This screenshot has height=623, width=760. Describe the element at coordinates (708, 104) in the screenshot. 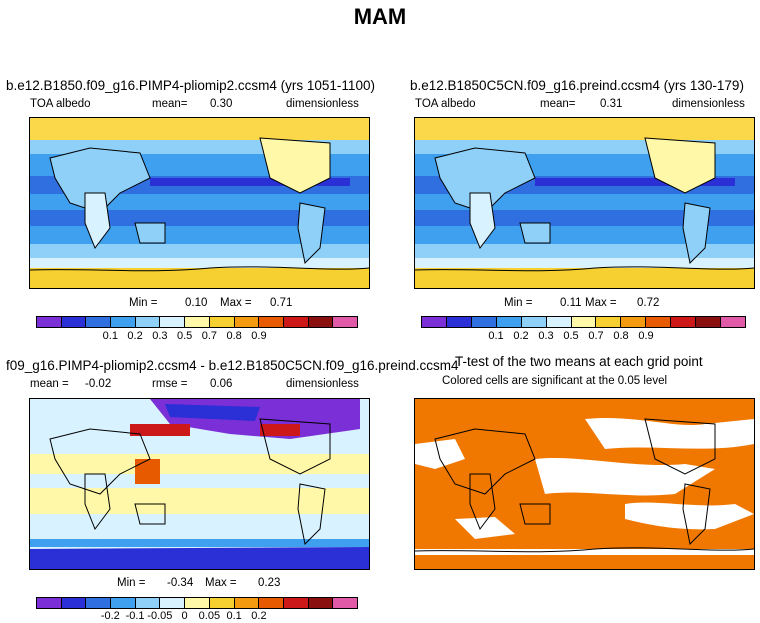

I see `panel2-units: dimensionless` at that location.